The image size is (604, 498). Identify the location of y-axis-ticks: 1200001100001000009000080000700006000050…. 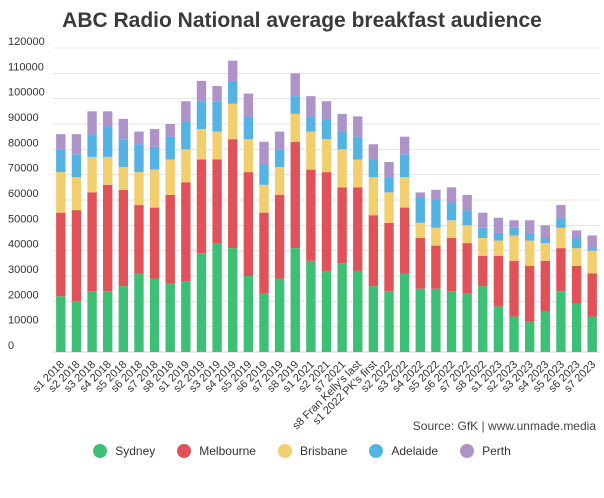
(26, 194).